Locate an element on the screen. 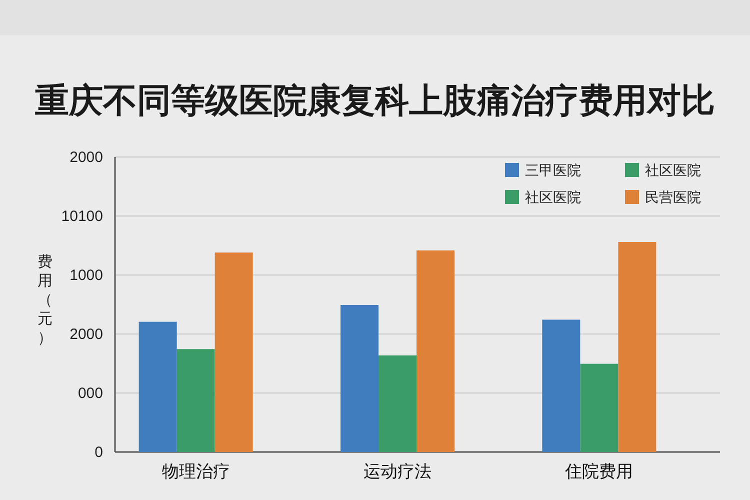 The height and width of the screenshot is (500, 750). text: 1000 is located at coordinates (86, 275).